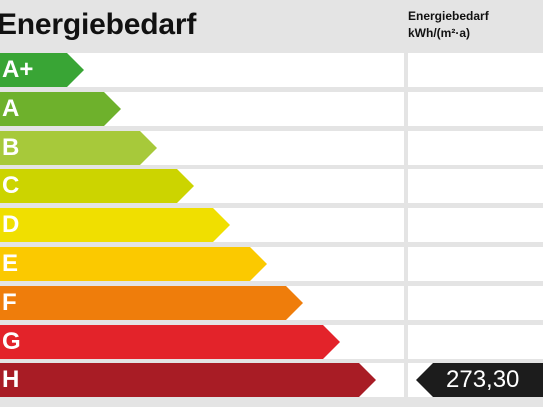  I want to click on column-header: Energiebedarf kWh/(m²·a), so click(448, 25).